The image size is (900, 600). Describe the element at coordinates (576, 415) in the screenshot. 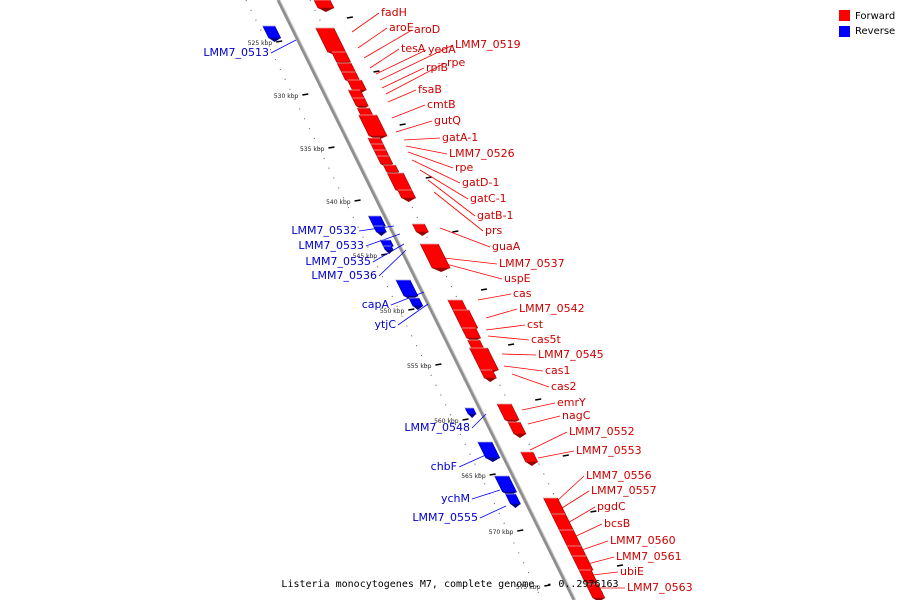

I see `forward-gene-label: nagC` at that location.